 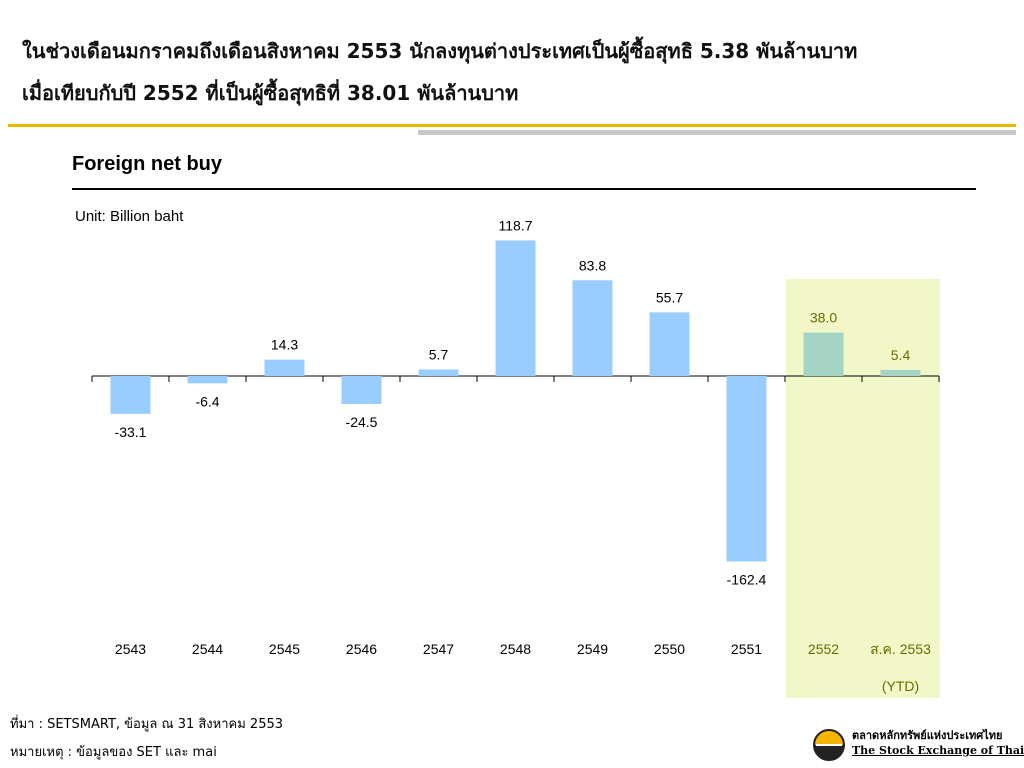 What do you see at coordinates (900, 372) in the screenshot?
I see `bar-ส.ค. 2553` at bounding box center [900, 372].